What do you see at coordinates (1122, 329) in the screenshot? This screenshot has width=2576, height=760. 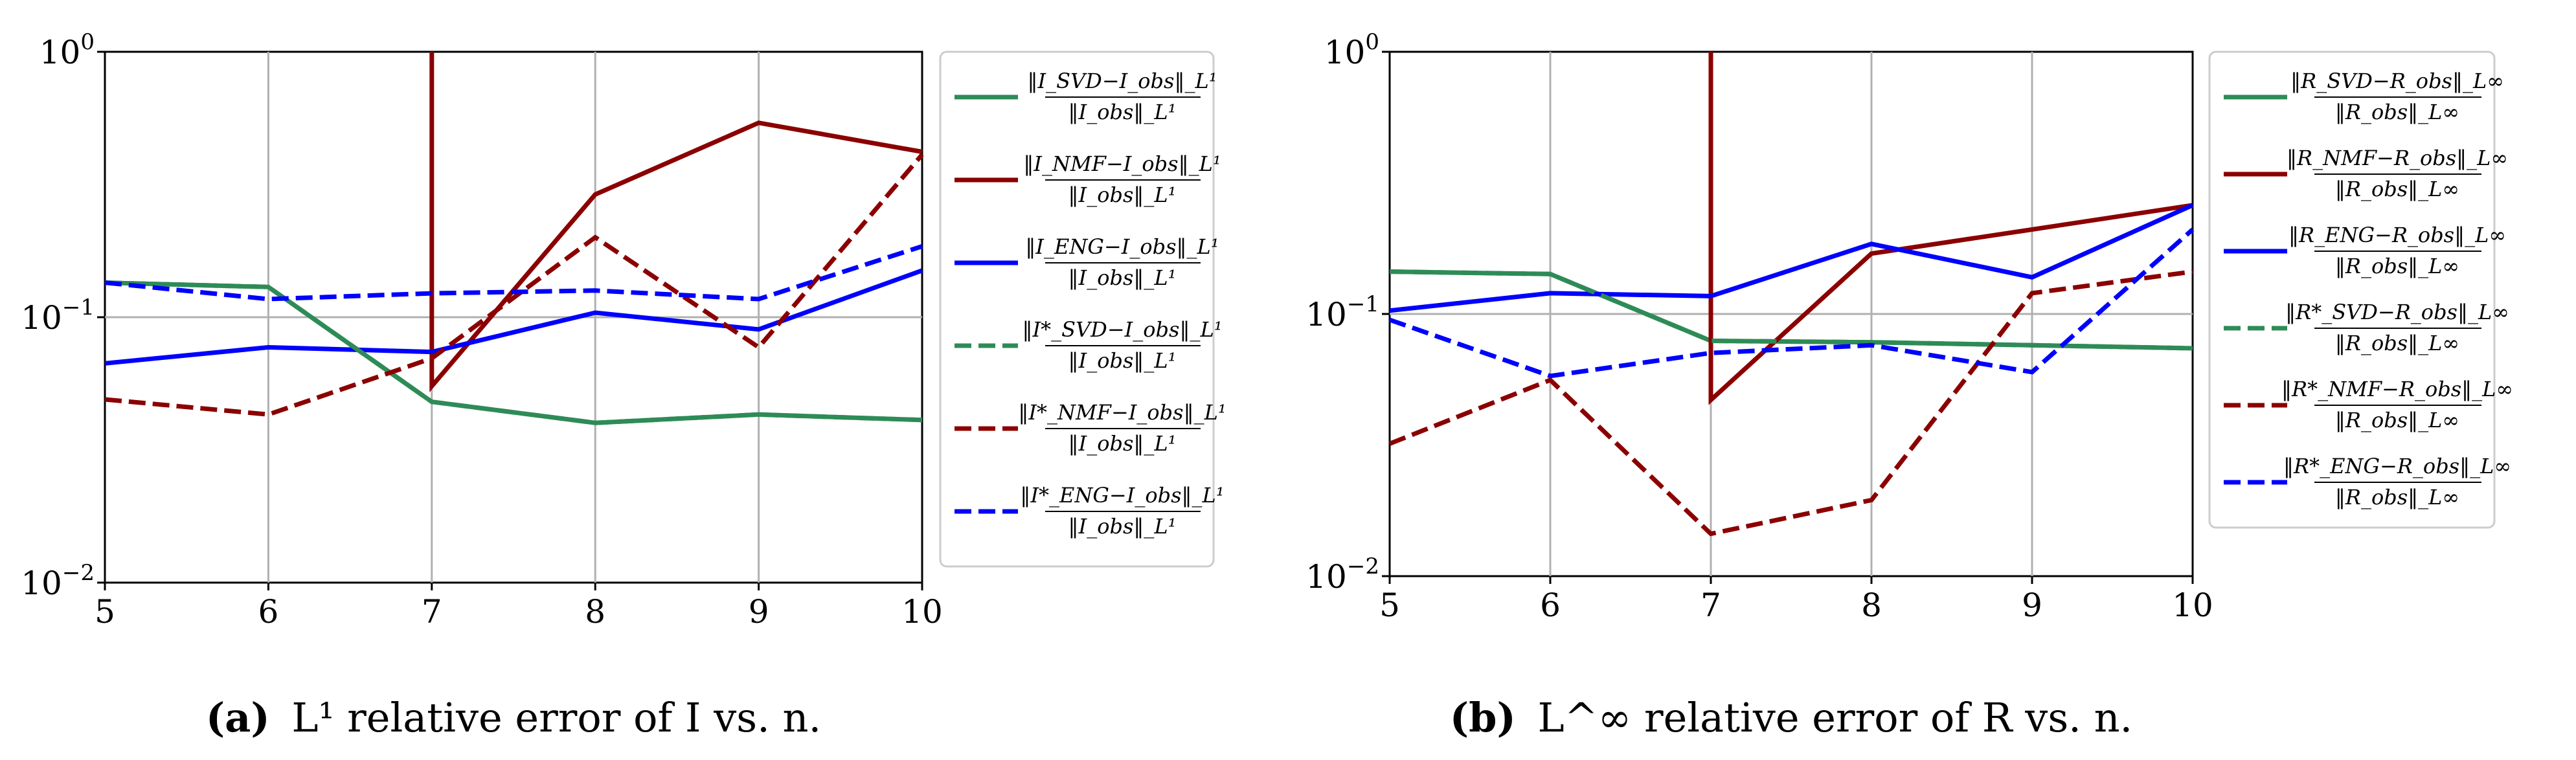 I see `legend-numerator: ‖I*_SVD−I_obs‖_L¹` at bounding box center [1122, 329].